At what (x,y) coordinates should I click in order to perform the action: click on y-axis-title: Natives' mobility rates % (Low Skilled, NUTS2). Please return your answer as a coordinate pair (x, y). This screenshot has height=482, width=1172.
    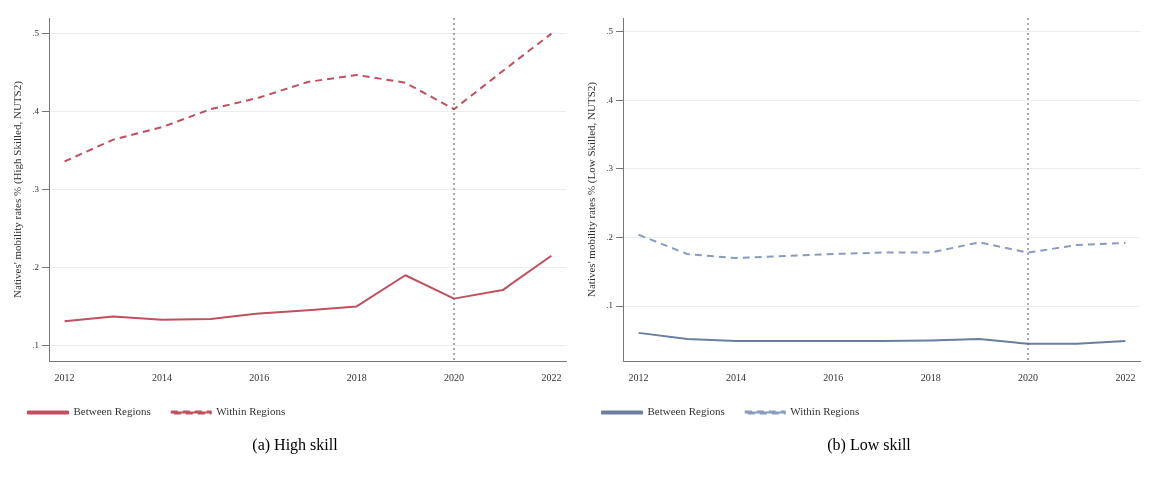
    Looking at the image, I should click on (592, 189).